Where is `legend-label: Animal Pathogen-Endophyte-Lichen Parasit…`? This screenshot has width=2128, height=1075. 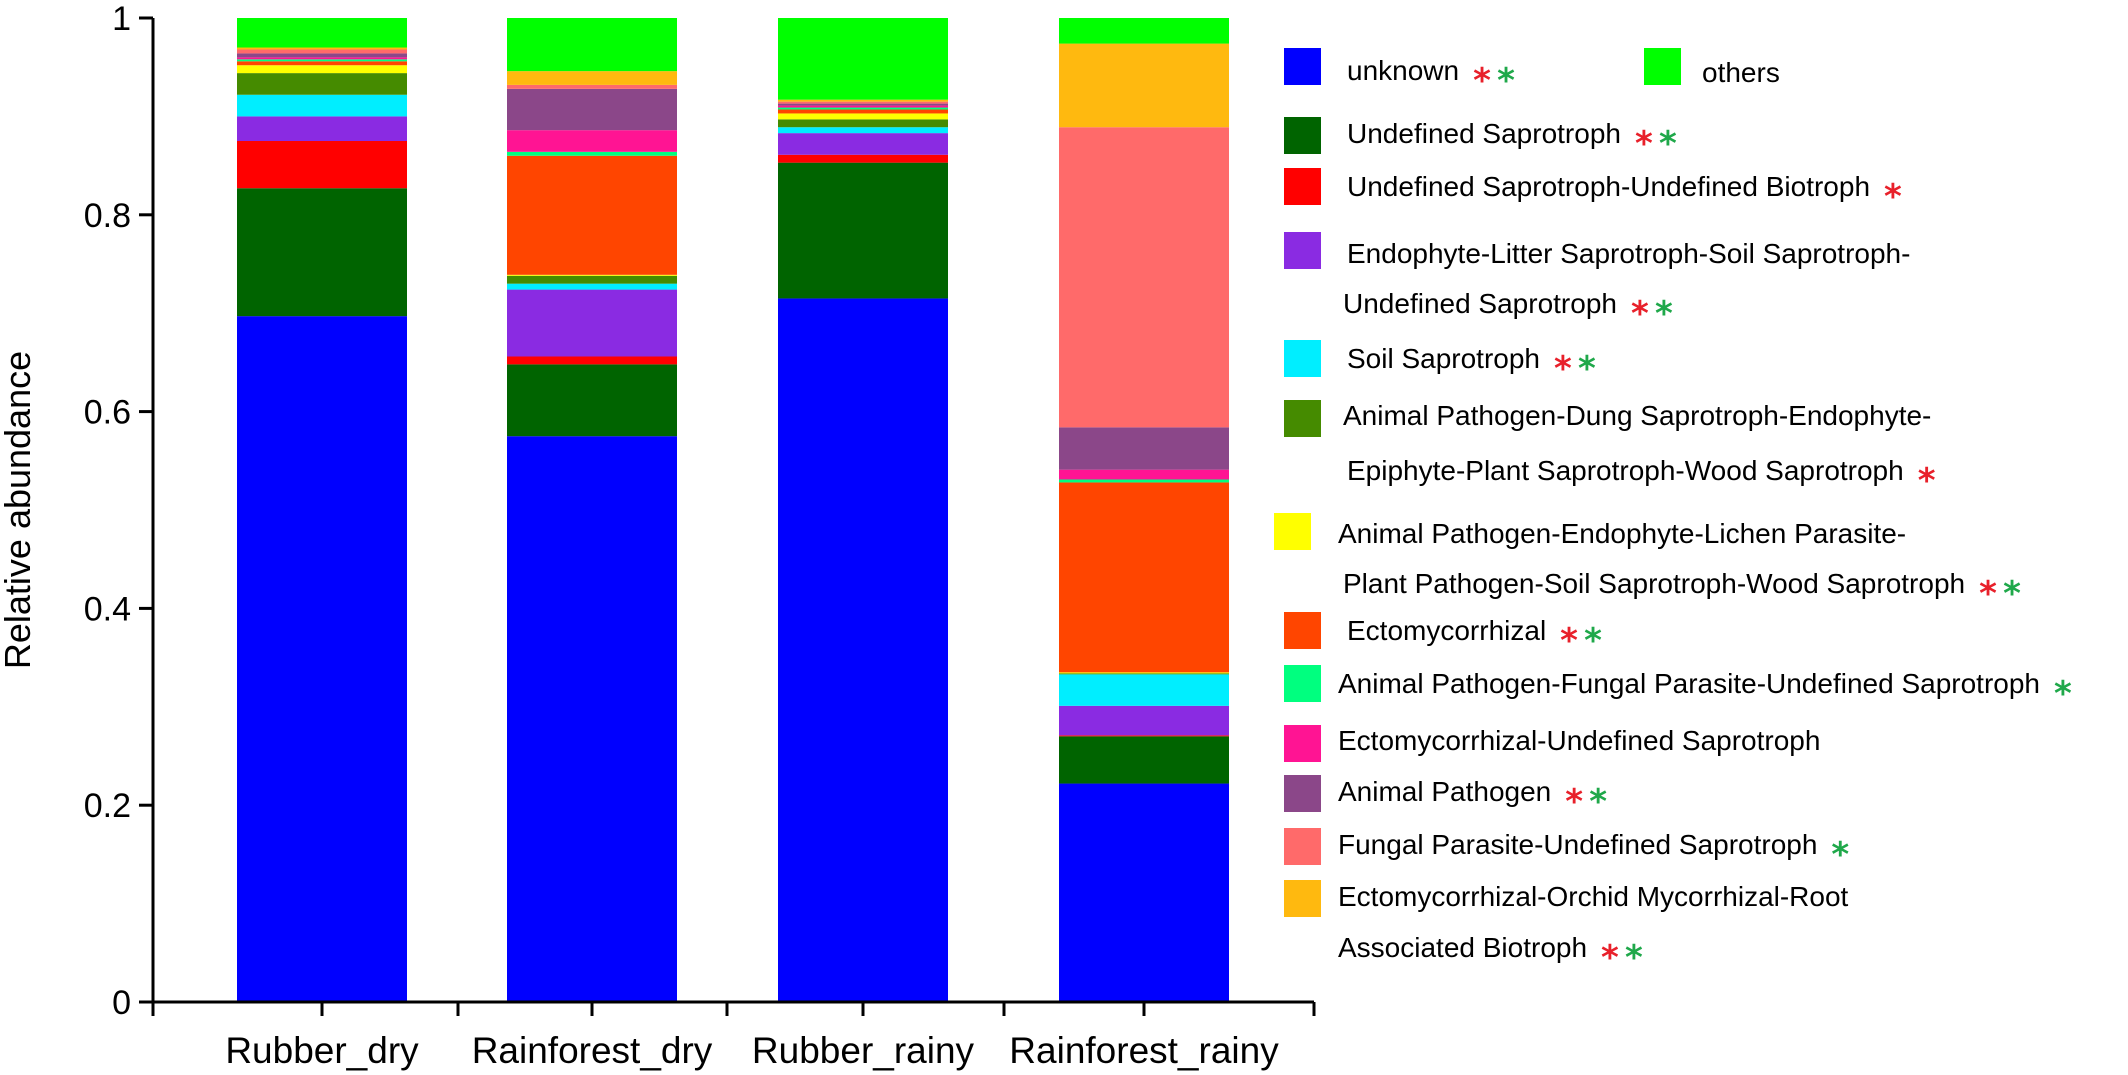 legend-label: Animal Pathogen-Endophyte-Lichen Parasit… is located at coordinates (1622, 533).